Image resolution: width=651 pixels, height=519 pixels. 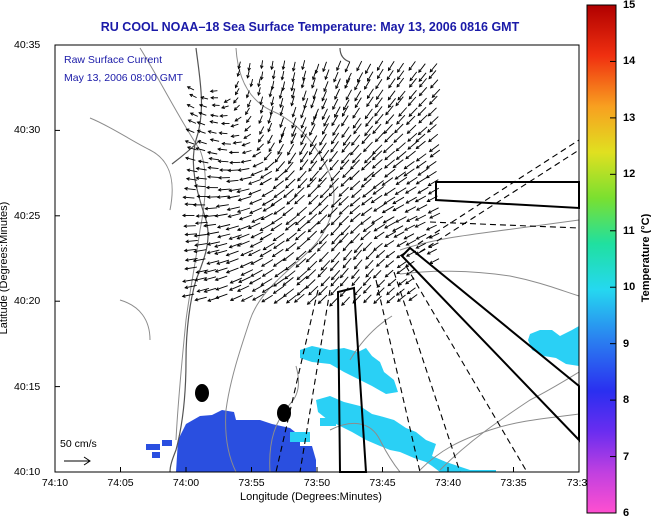 What do you see at coordinates (113, 60) in the screenshot?
I see `overlay-current-label: Raw Surface Current` at bounding box center [113, 60].